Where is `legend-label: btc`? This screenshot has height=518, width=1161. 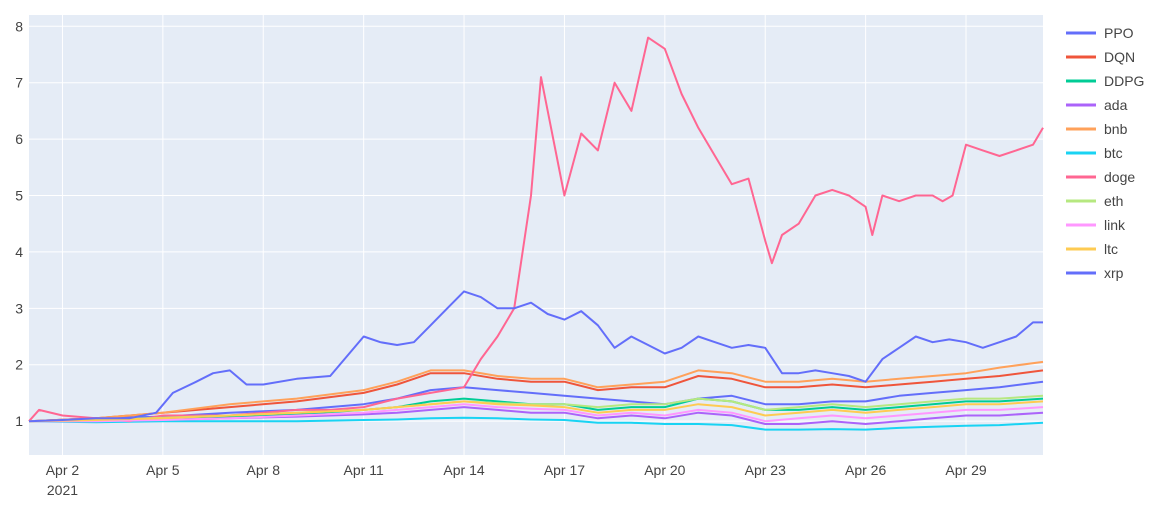
legend-label: btc is located at coordinates (1113, 153).